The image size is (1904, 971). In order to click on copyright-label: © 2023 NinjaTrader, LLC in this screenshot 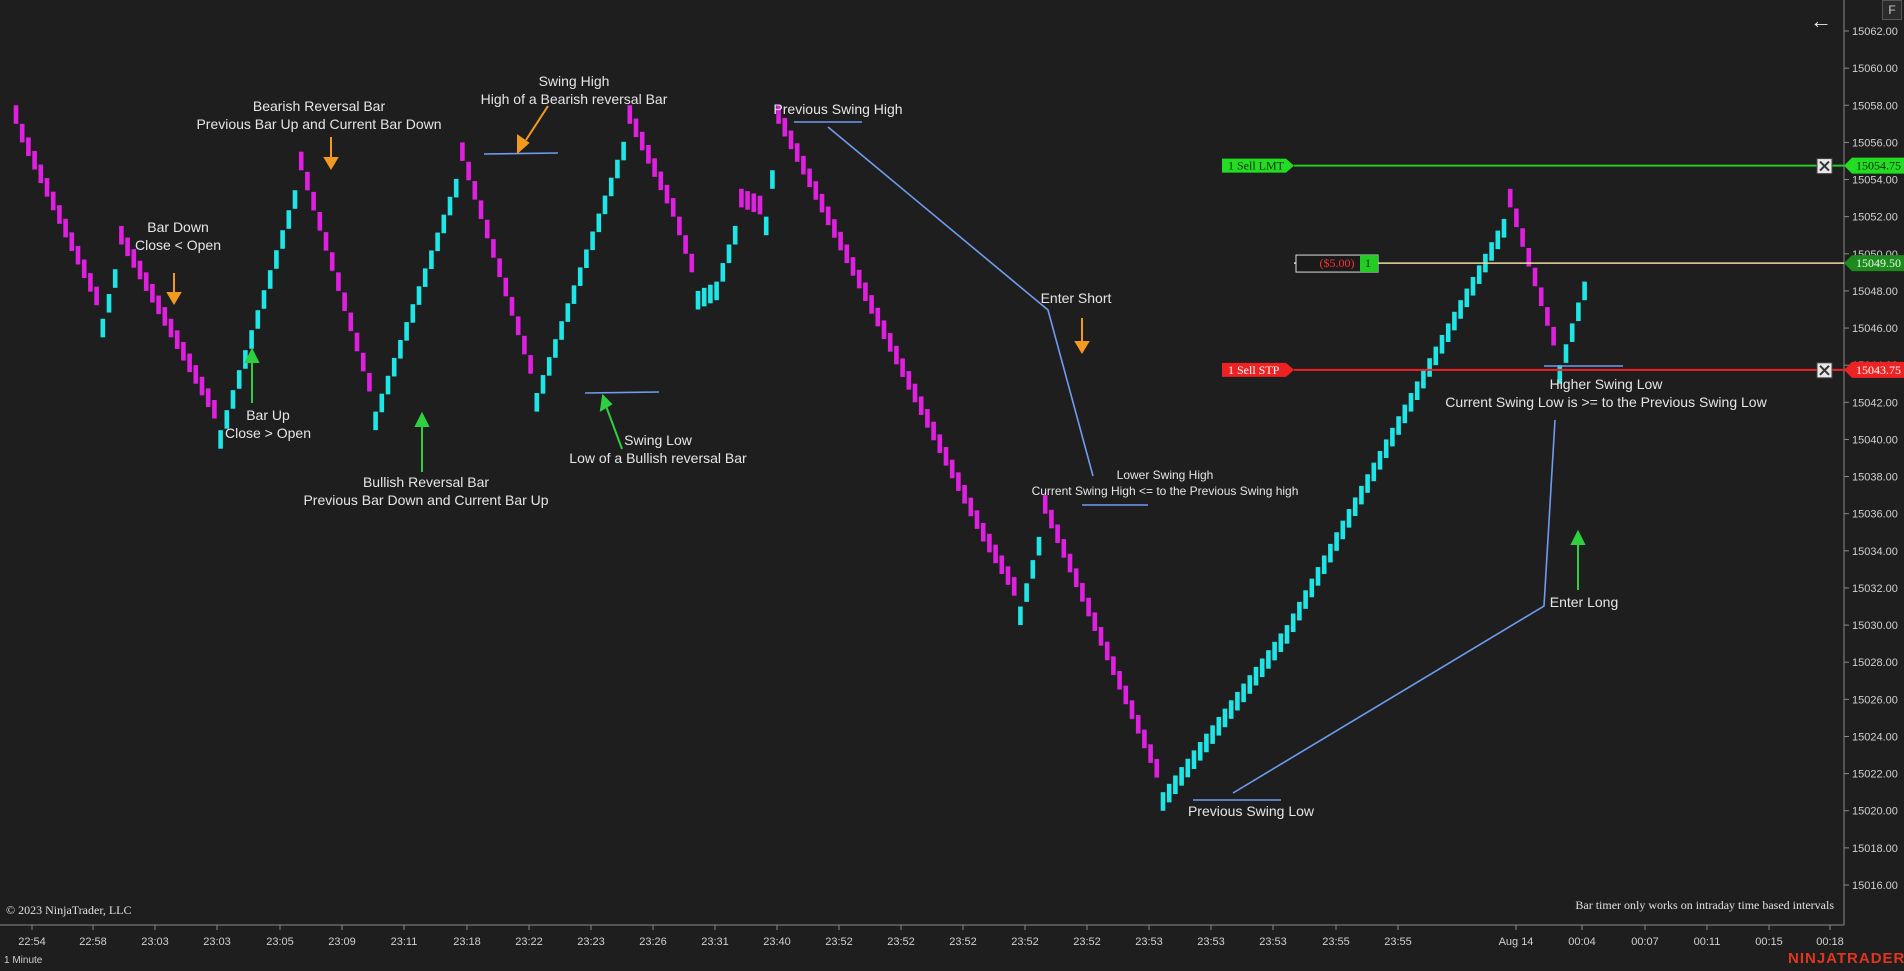, I will do `click(69, 910)`.